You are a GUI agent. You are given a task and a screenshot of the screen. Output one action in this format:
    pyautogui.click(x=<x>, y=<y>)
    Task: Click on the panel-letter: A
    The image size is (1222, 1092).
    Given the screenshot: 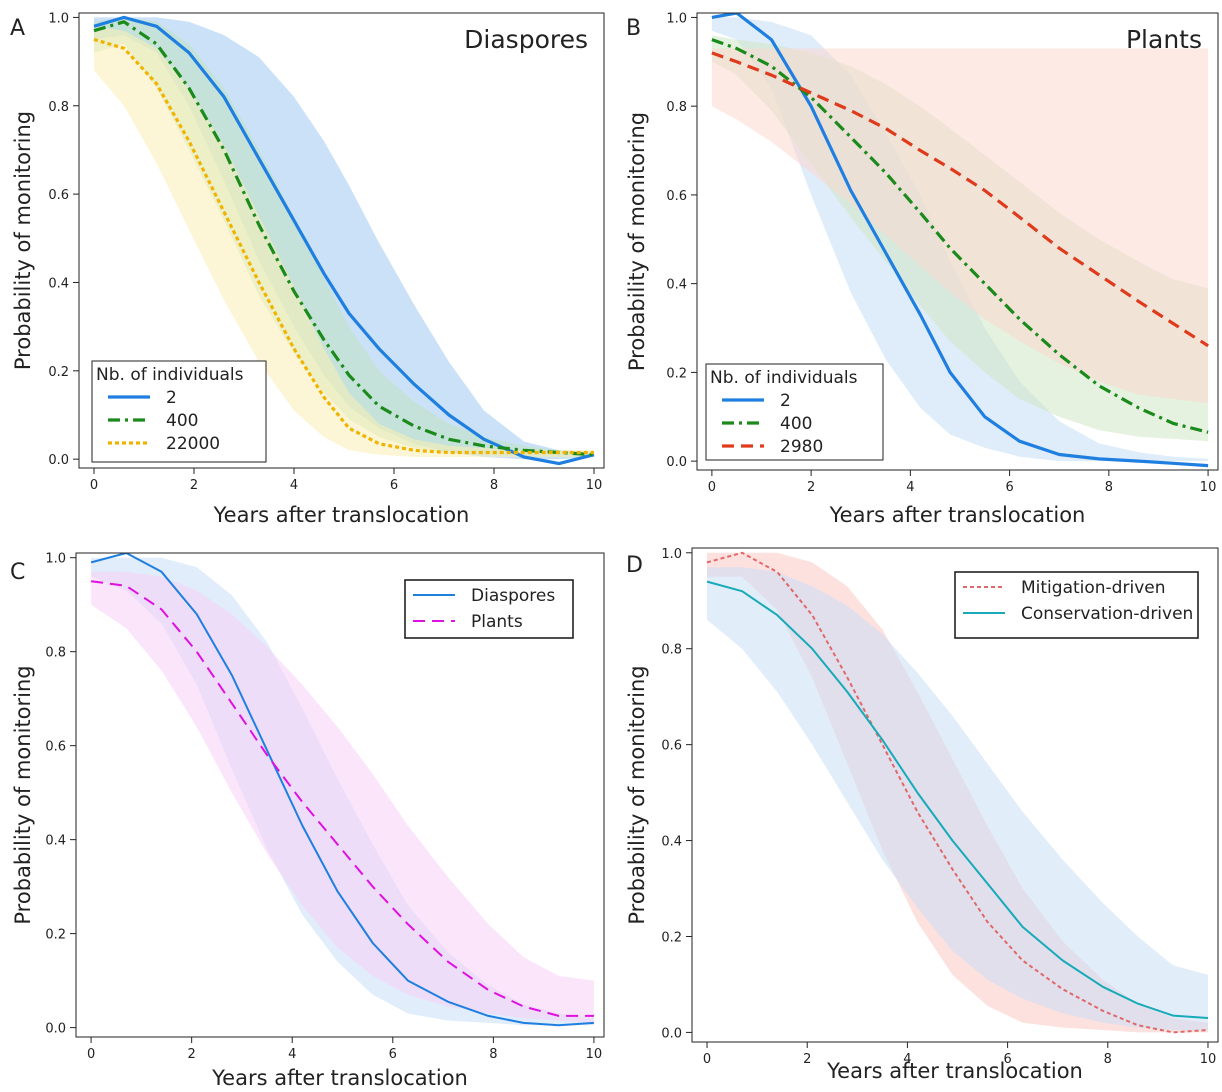 What is the action you would take?
    pyautogui.click(x=17, y=28)
    